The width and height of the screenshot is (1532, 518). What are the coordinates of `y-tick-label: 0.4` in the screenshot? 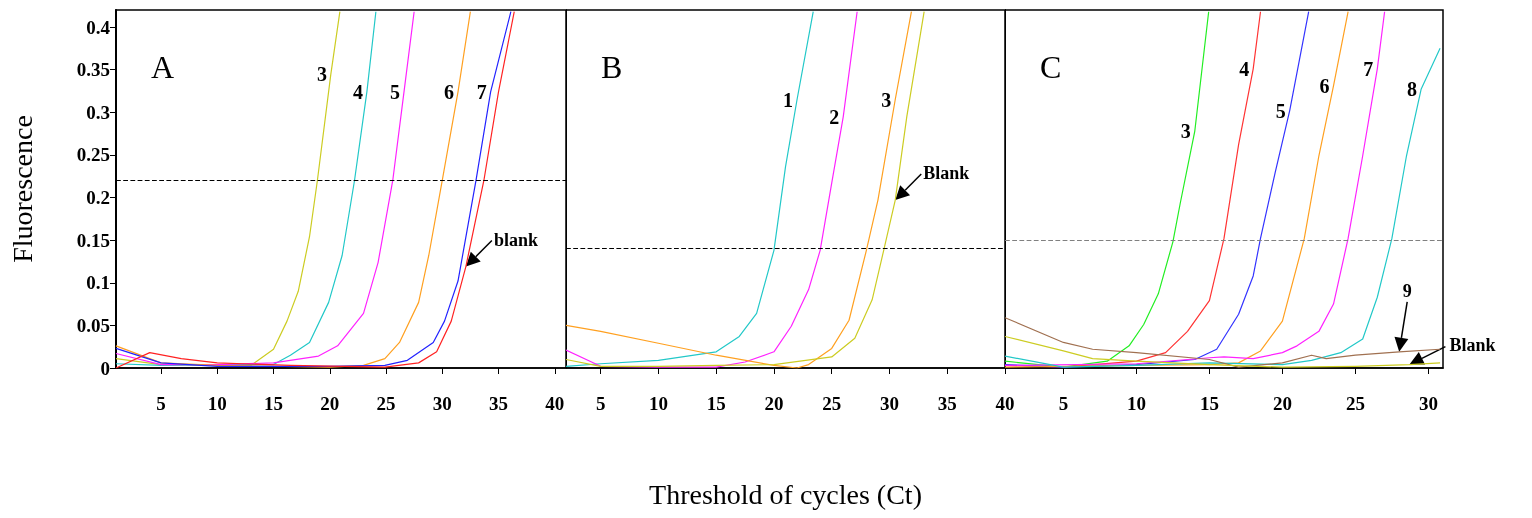 It's located at (98, 27).